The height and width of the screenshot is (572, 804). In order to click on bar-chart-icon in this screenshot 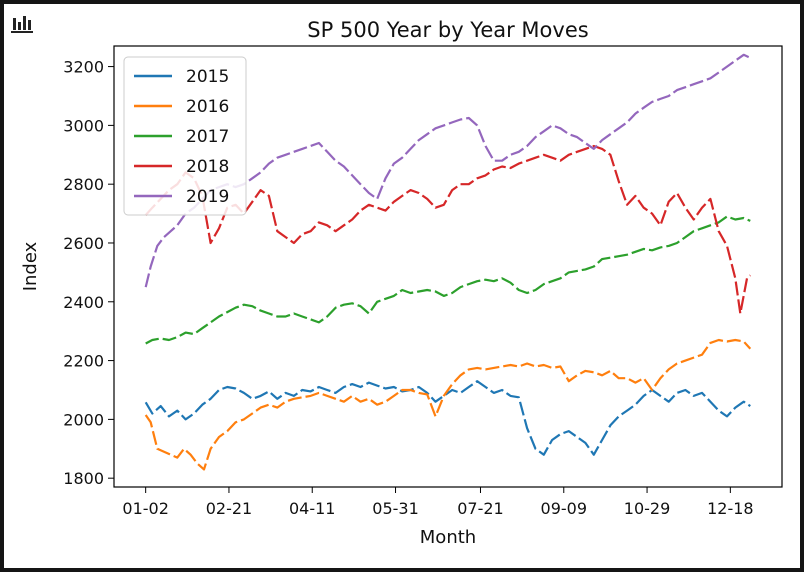, I will do `click(22, 22)`.